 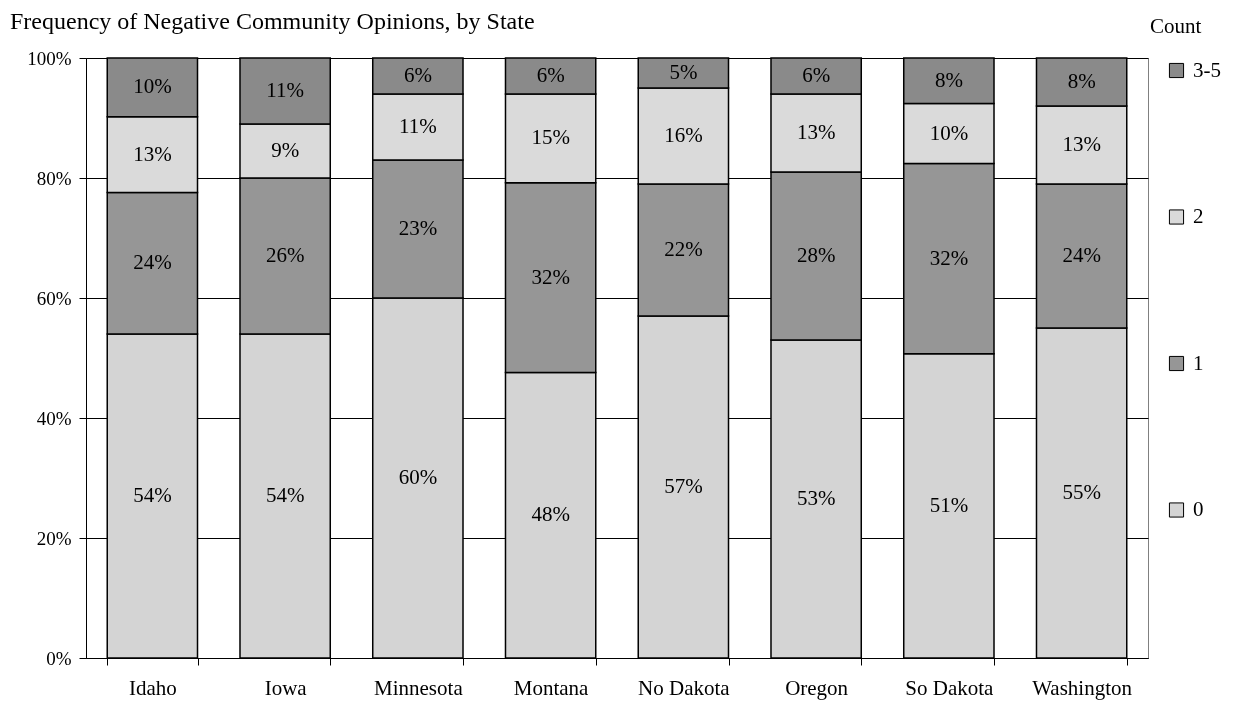 I want to click on data-label: 28%, so click(x=816, y=255).